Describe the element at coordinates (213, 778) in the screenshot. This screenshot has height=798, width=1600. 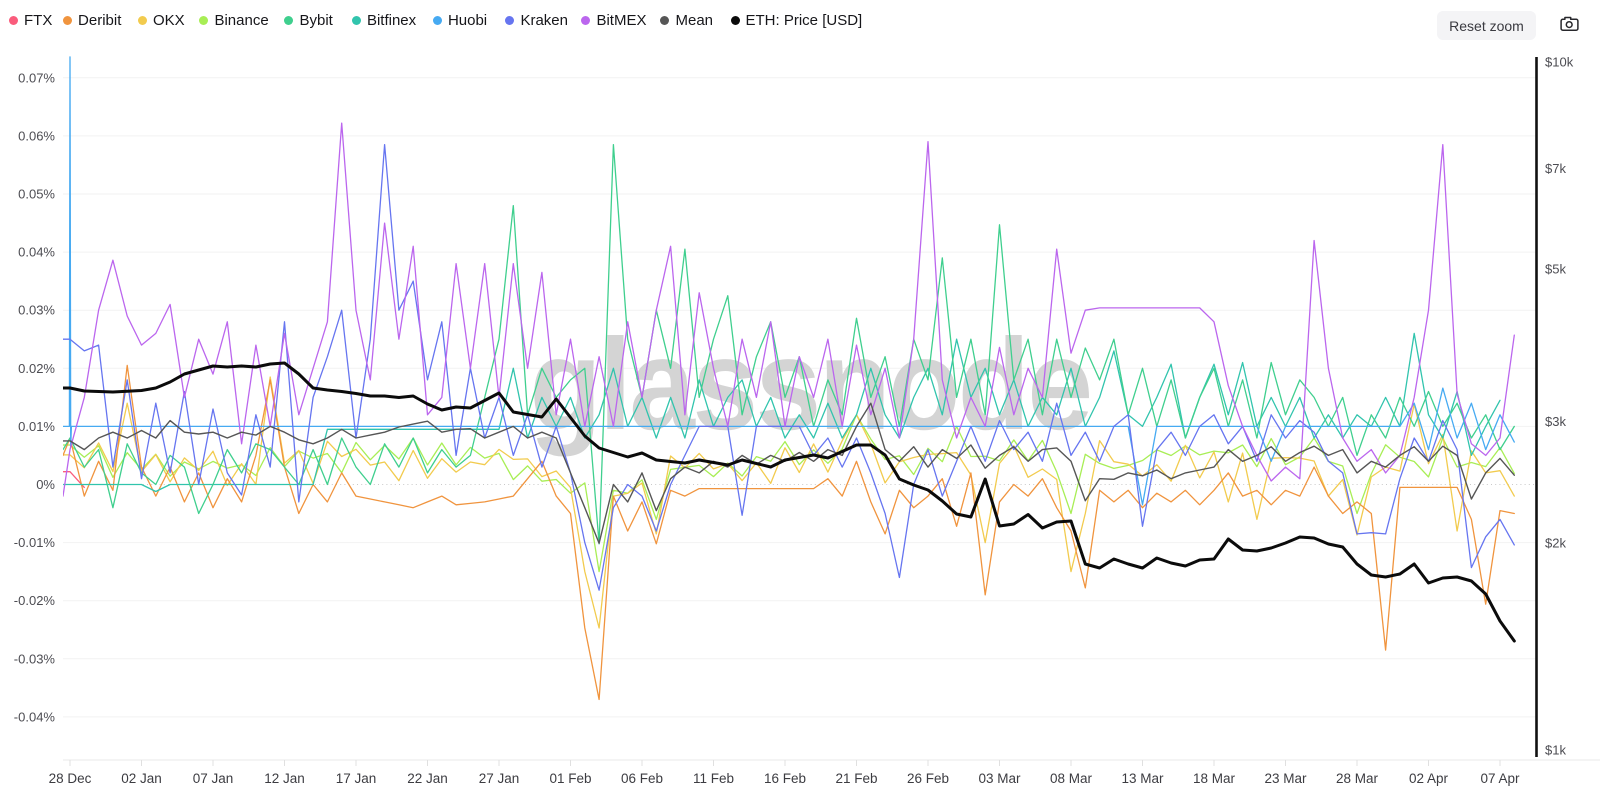
I see `svg-text: 07 Jan` at that location.